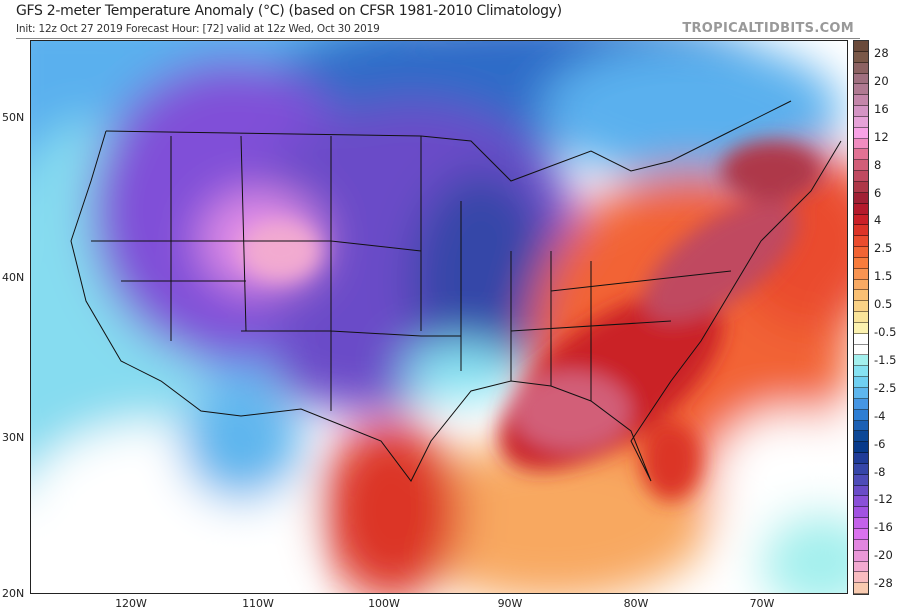  Describe the element at coordinates (880, 471) in the screenshot. I see `colorbar-label: -8` at that location.